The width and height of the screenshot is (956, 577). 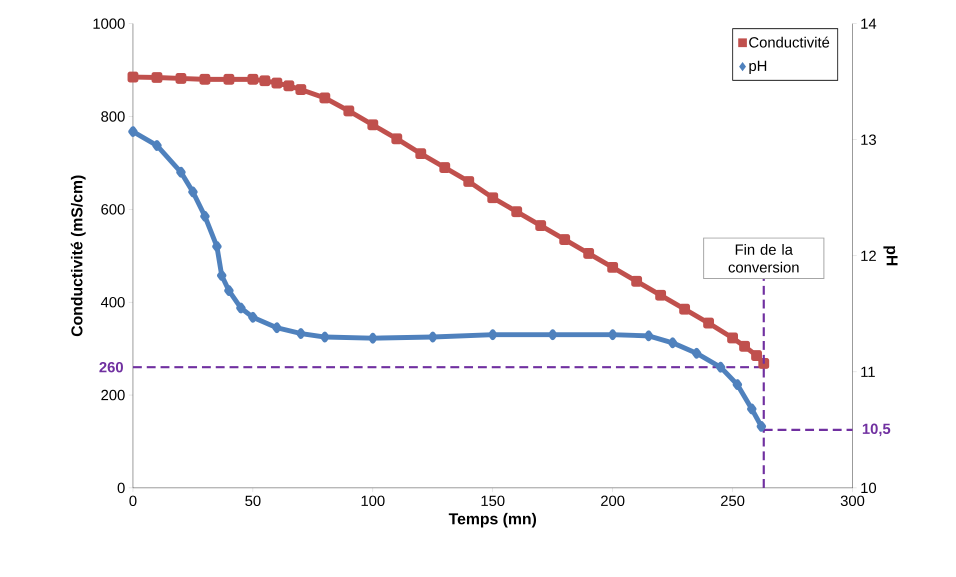 What do you see at coordinates (612, 501) in the screenshot?
I see `x-tick-label: 200` at bounding box center [612, 501].